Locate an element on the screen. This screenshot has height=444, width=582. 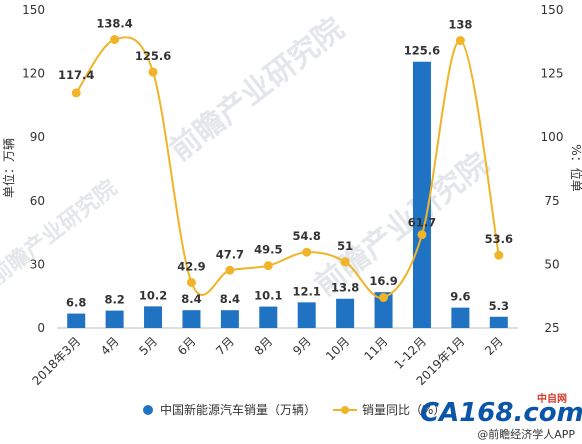
line-value-label: 54.8 is located at coordinates (307, 236).